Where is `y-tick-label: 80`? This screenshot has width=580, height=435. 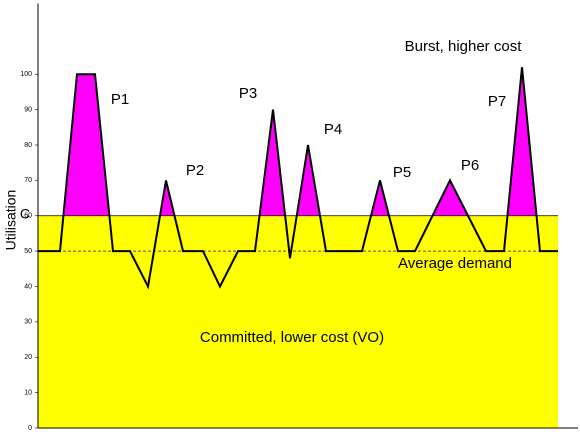
y-tick-label: 80 is located at coordinates (28, 145).